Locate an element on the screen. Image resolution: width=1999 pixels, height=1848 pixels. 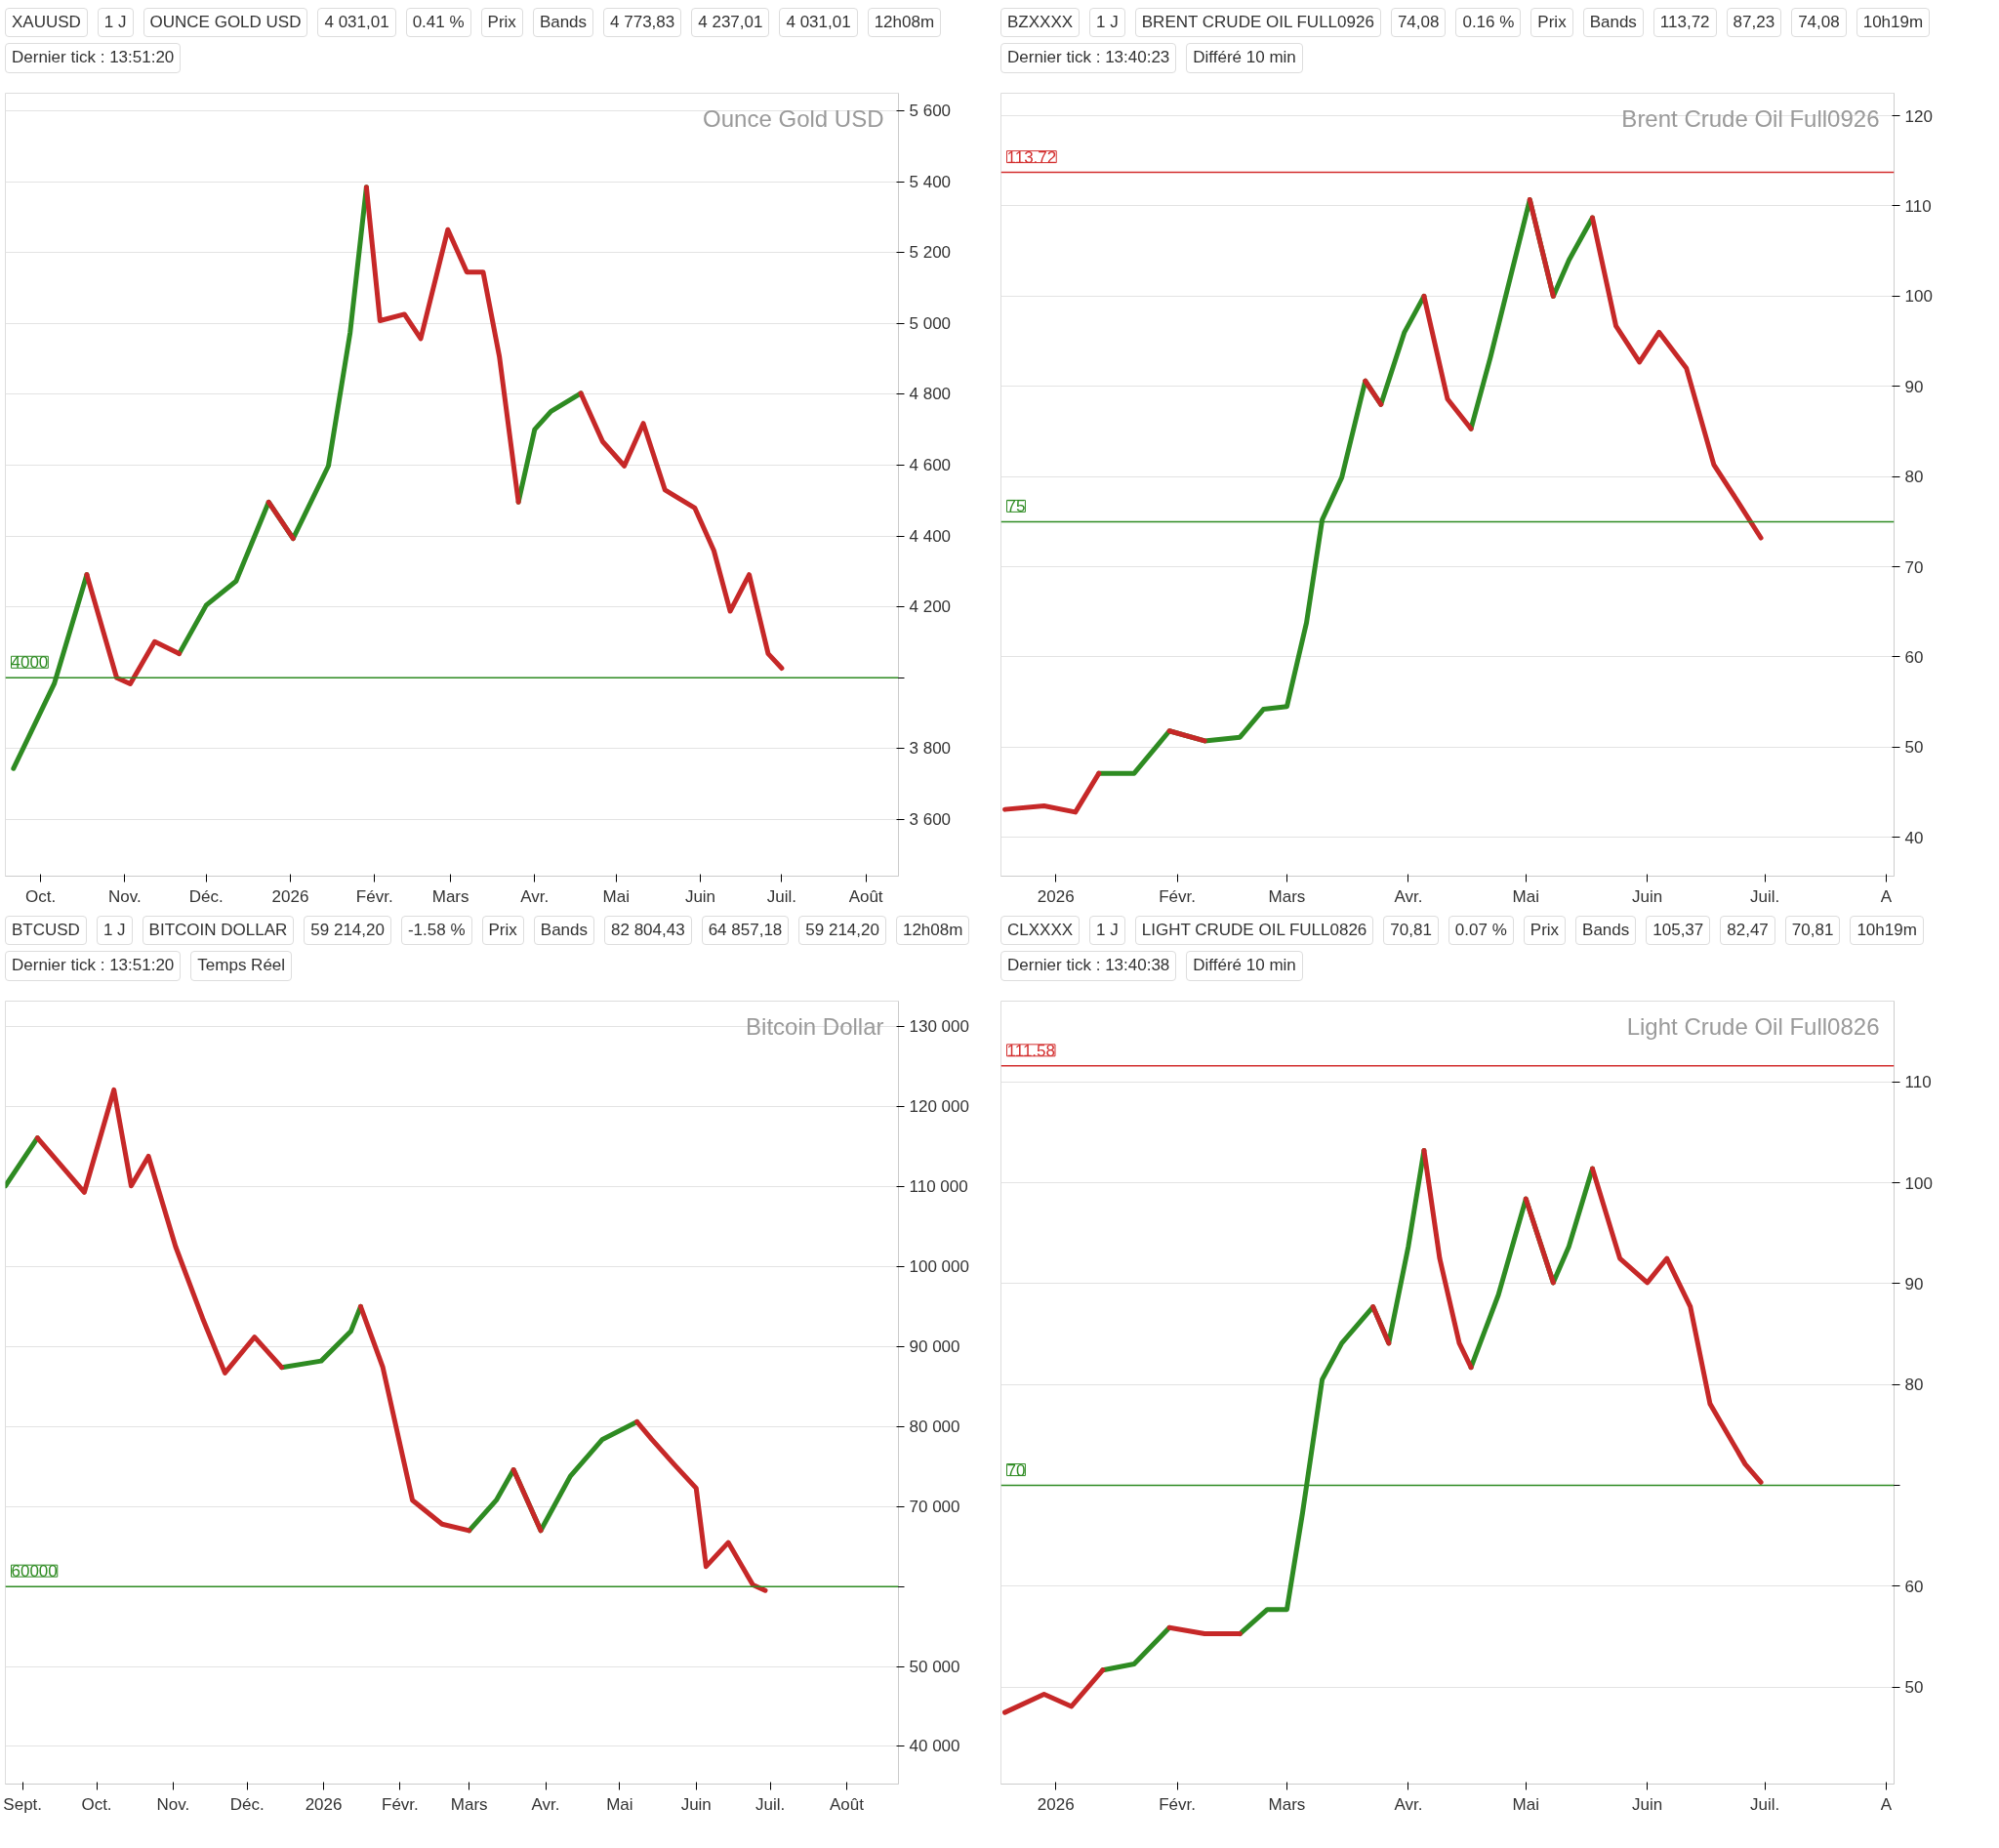
y-tick-label: 3 600 is located at coordinates (930, 819).